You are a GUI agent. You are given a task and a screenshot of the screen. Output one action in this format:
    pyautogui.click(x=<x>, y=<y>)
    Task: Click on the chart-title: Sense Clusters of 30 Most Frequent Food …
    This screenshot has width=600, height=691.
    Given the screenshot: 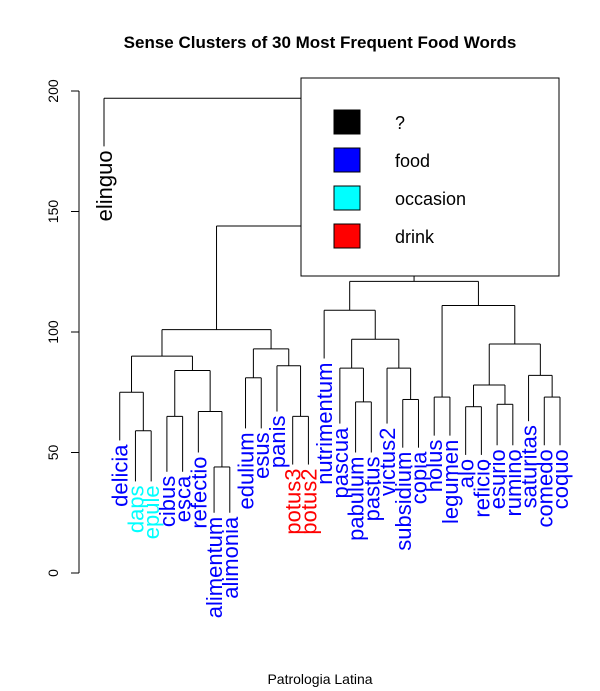 What is the action you would take?
    pyautogui.click(x=320, y=42)
    